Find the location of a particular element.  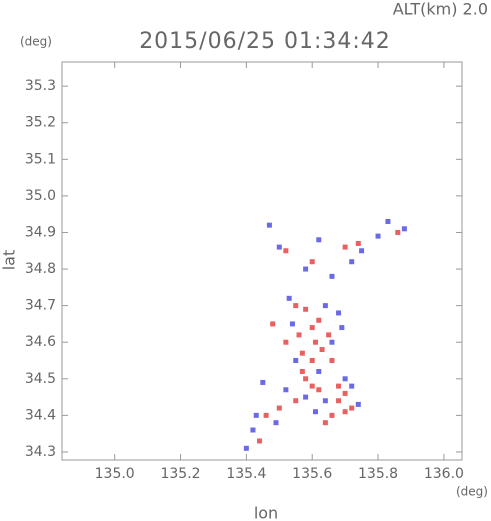

altitude-label: ALT(km) 2.0 is located at coordinates (440, 9).